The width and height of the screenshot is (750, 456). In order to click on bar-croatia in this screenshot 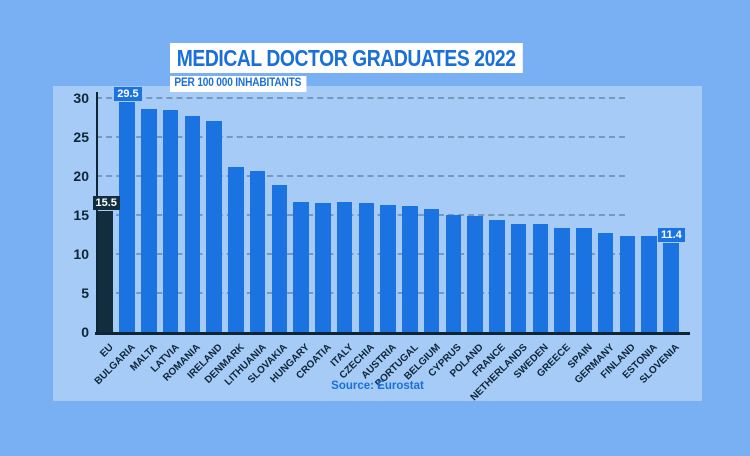, I will do `click(323, 267)`.